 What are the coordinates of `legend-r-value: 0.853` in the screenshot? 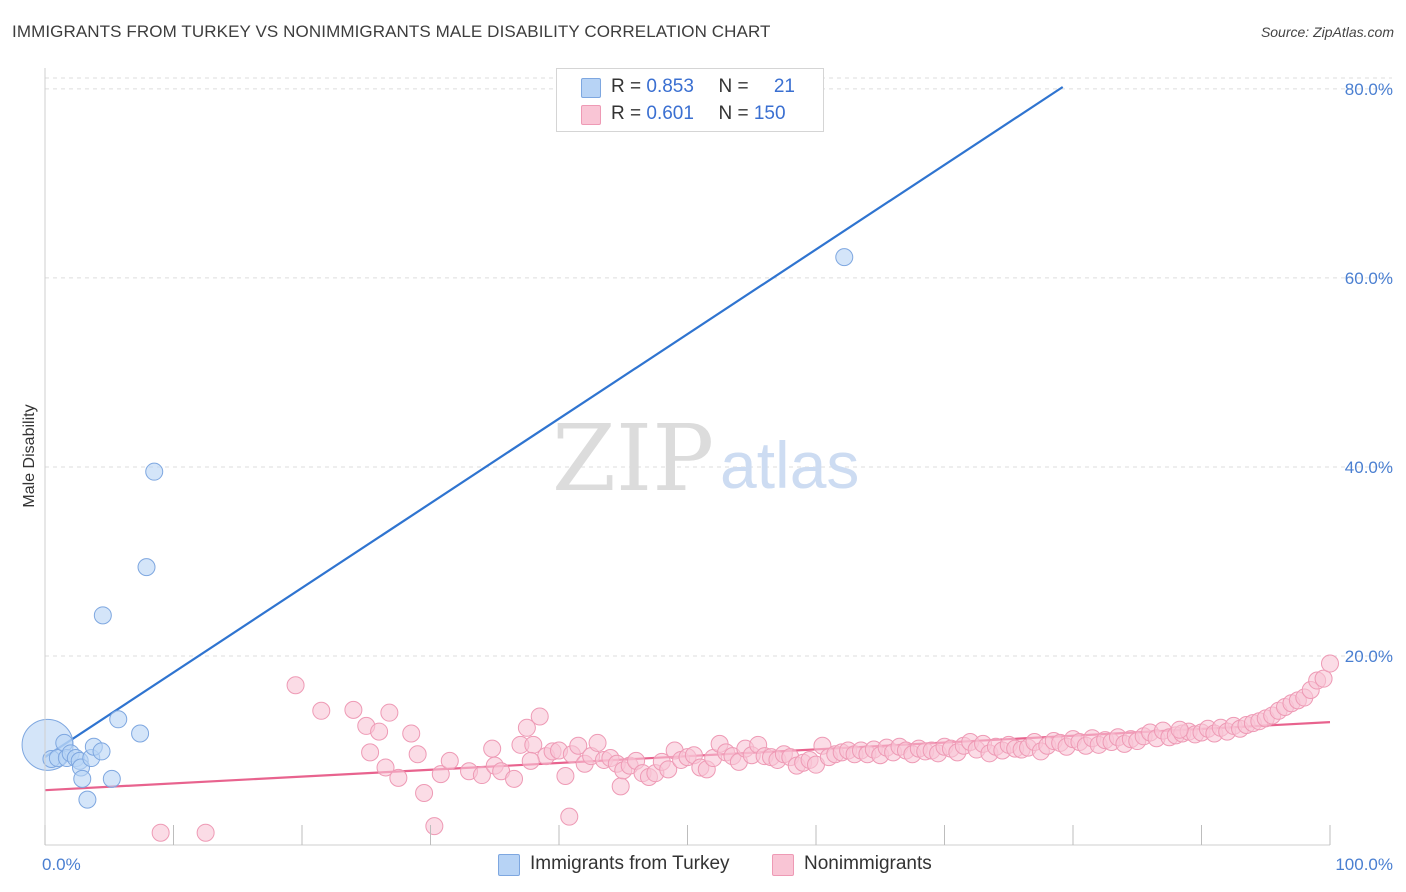 It's located at (670, 86).